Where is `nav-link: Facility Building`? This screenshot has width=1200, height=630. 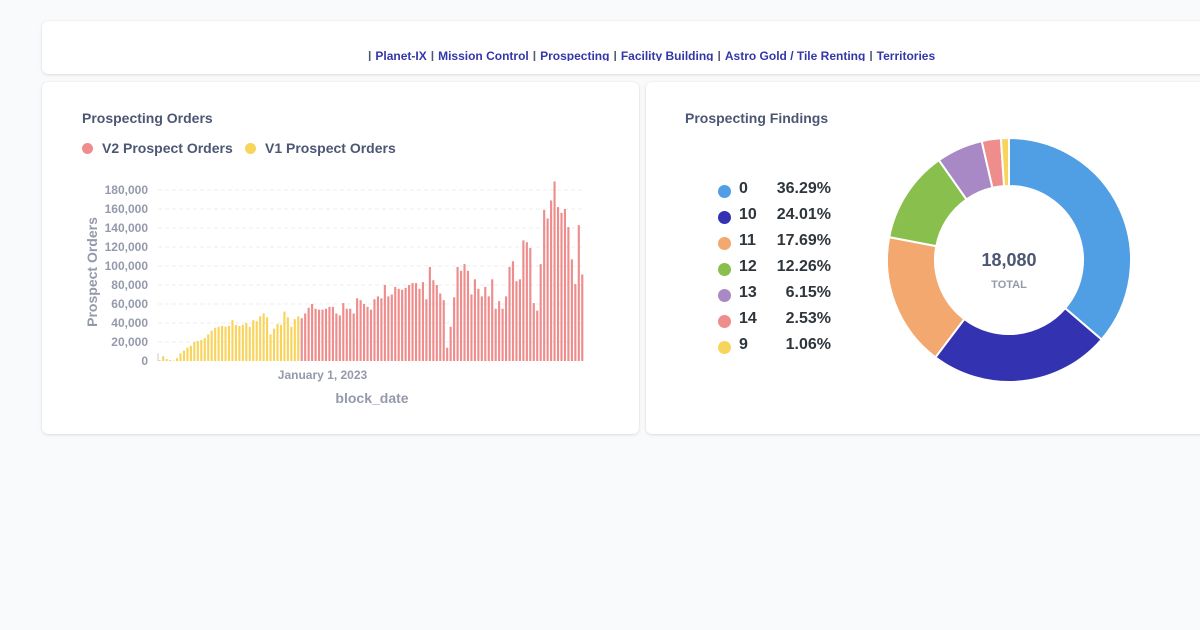 nav-link: Facility Building is located at coordinates (667, 55).